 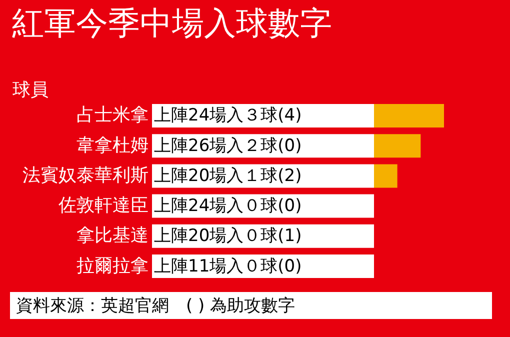 I want to click on y-tick-label: 佐敦軒達臣, so click(x=103, y=205).